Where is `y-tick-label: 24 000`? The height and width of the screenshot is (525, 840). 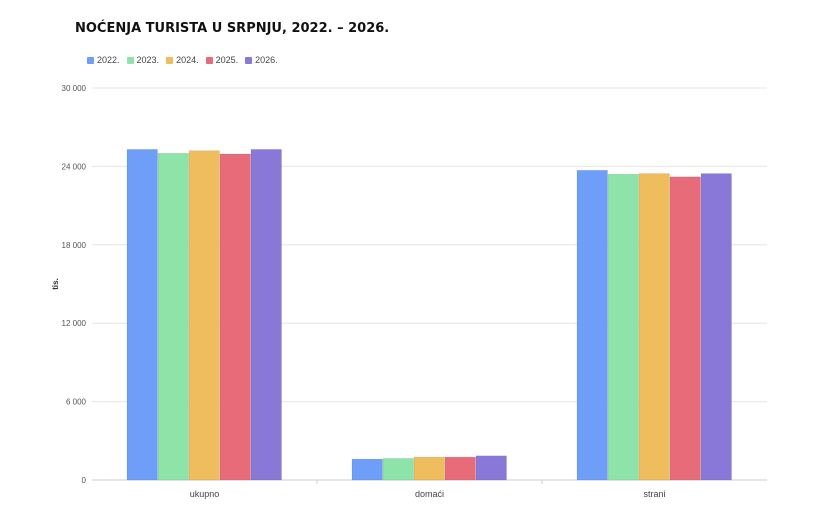 y-tick-label: 24 000 is located at coordinates (74, 166).